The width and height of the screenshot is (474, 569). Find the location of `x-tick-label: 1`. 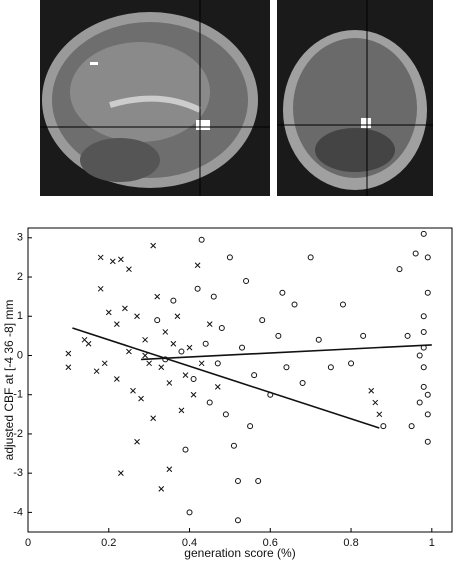

x-tick-label: 1 is located at coordinates (432, 543).